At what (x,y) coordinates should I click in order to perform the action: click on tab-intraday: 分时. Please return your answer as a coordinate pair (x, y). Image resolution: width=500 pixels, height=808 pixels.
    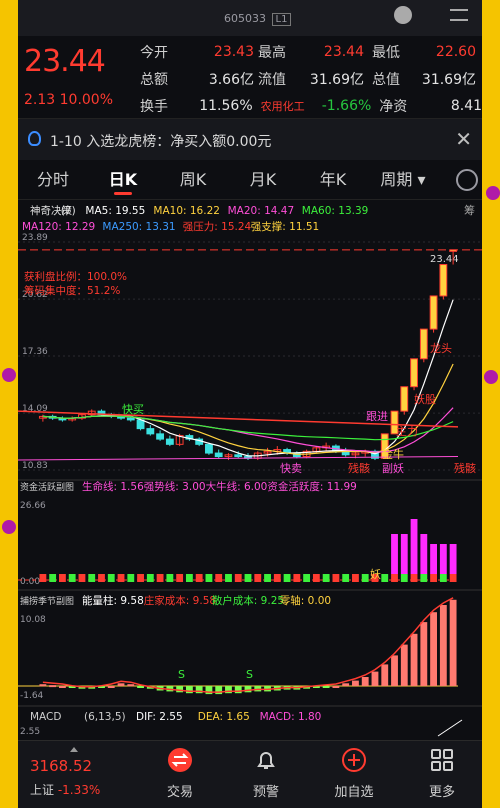
    Looking at the image, I should click on (52, 179).